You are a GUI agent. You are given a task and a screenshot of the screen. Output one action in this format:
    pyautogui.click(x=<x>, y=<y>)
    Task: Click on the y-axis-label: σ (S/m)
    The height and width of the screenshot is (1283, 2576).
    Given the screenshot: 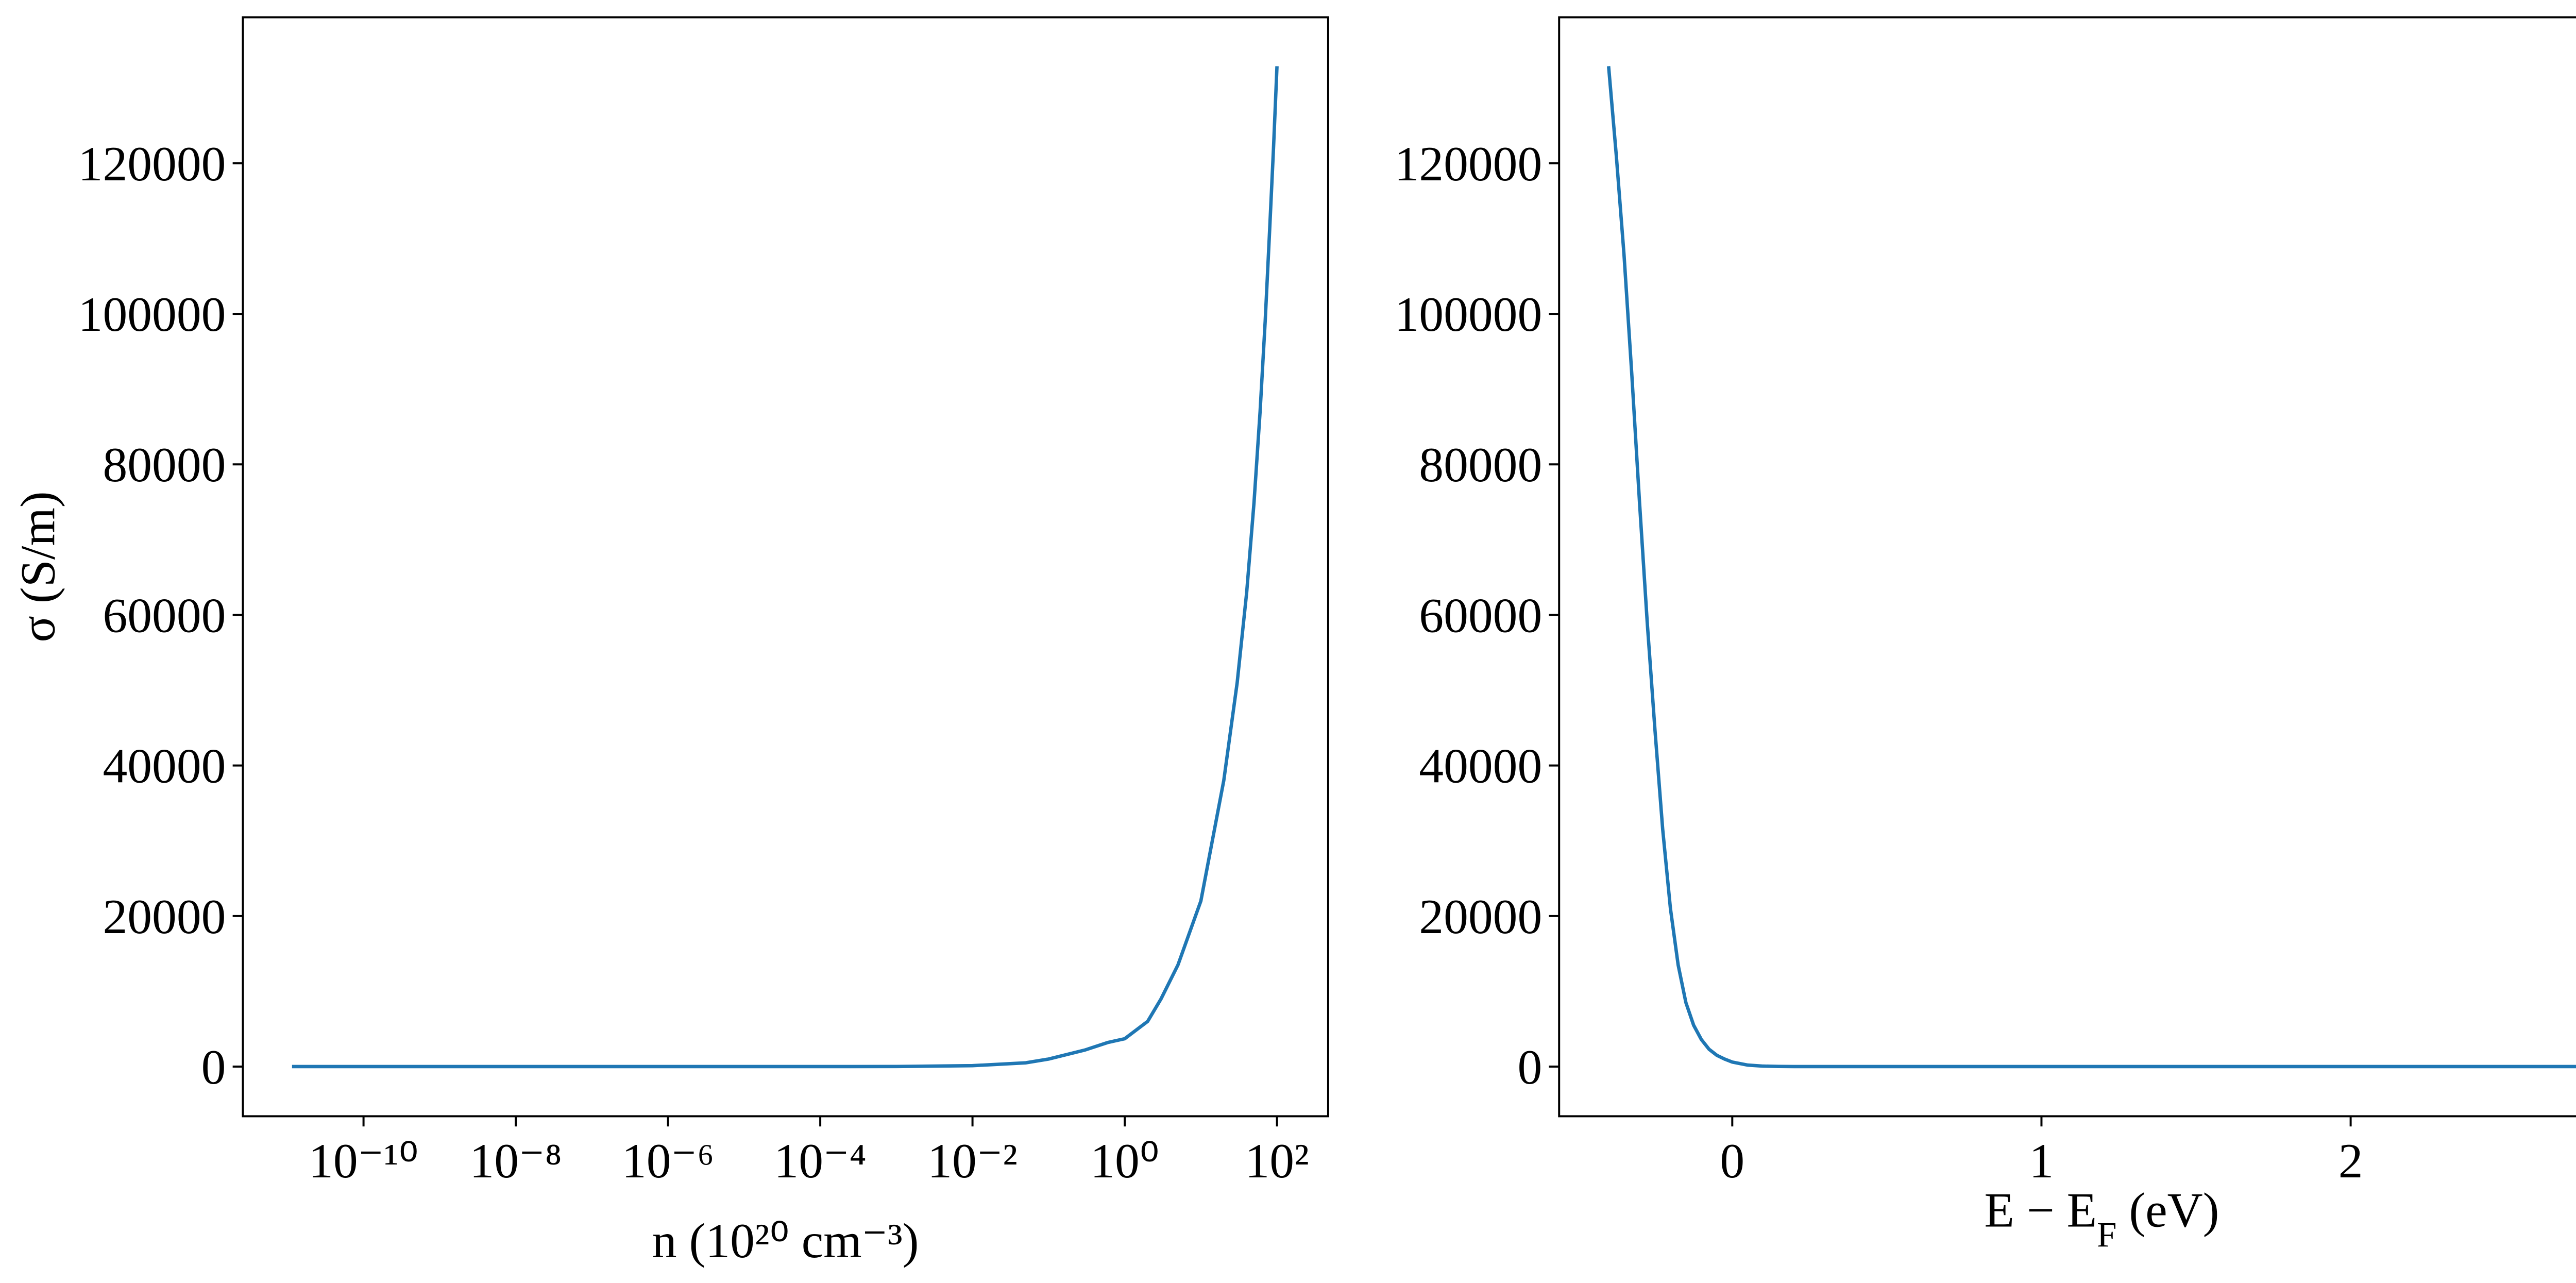 What is the action you would take?
    pyautogui.click(x=37, y=566)
    